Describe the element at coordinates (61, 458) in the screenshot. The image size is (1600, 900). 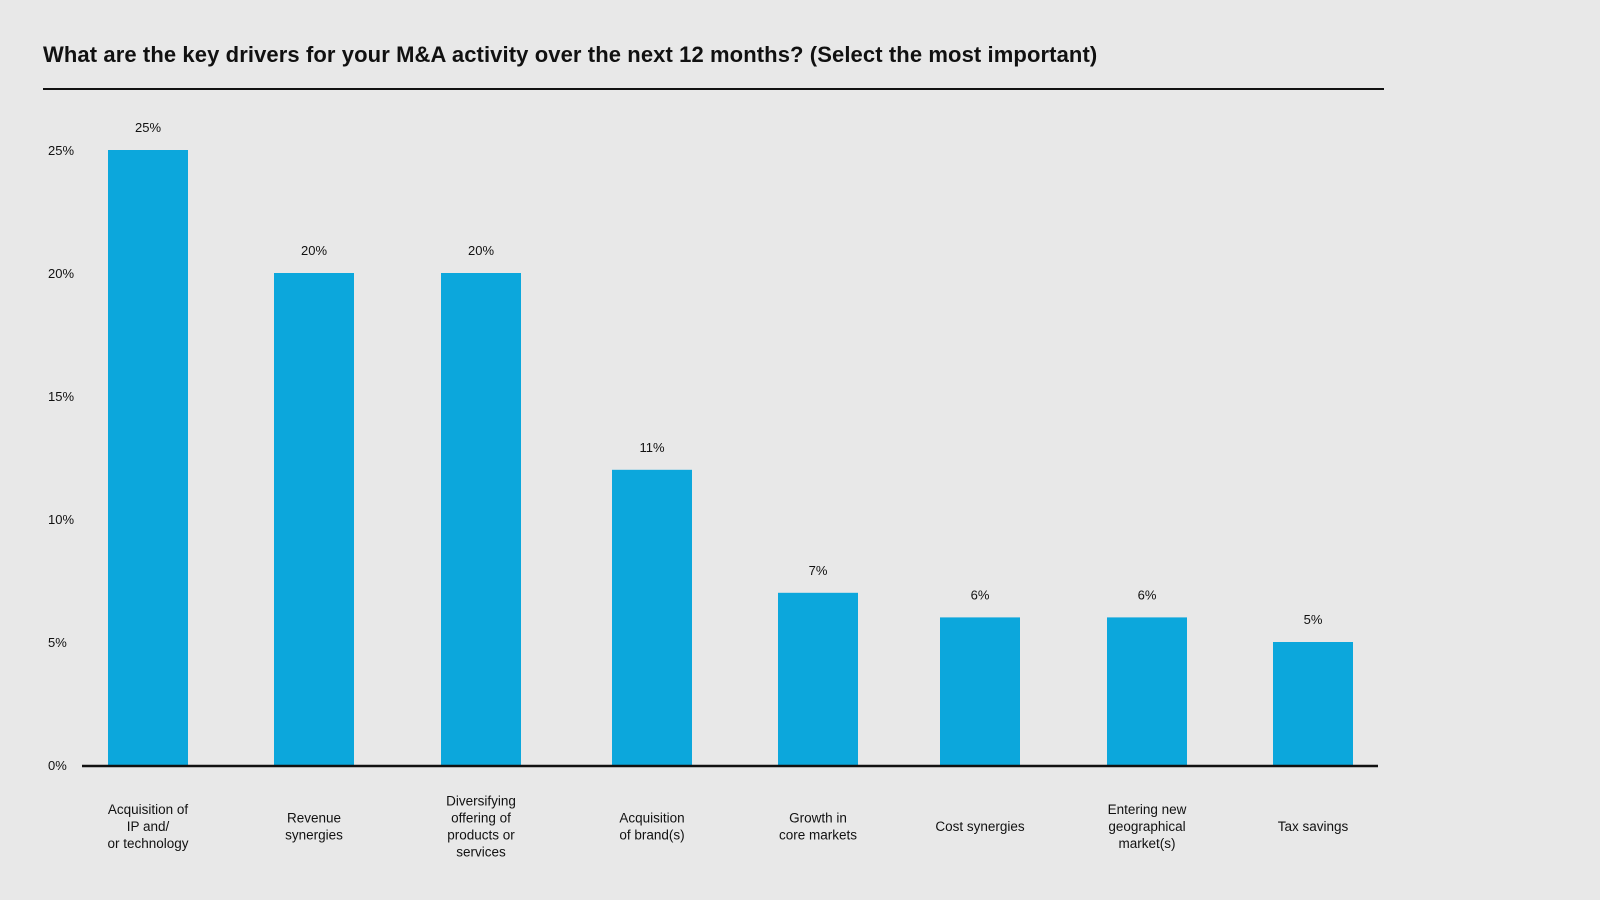
I see `y-axis-ticks: 0% 5% 10% 15% 20% 25%` at that location.